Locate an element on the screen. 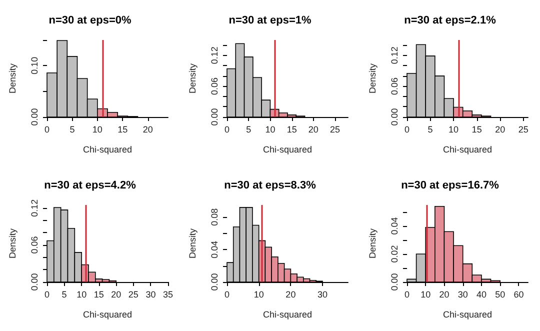  x-tick-label: 50 is located at coordinates (500, 295).